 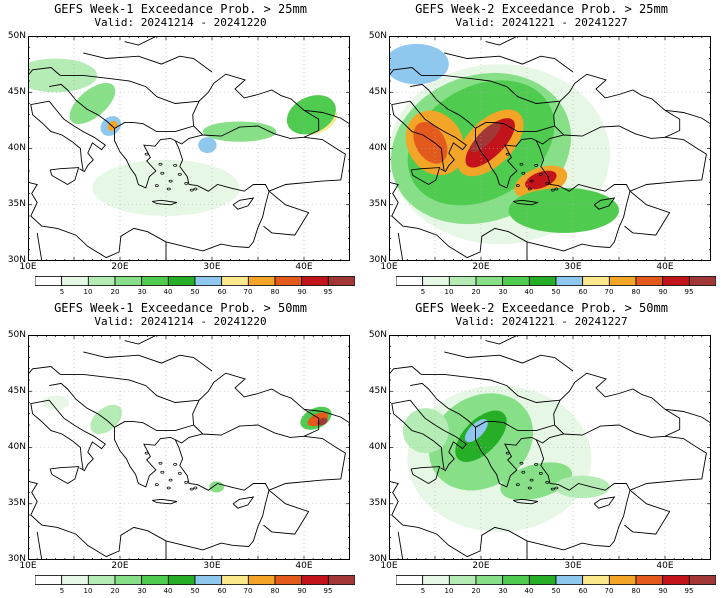 I want to click on panel-valid-dates: Valid: 20241221 - 20241227, so click(x=541, y=22).